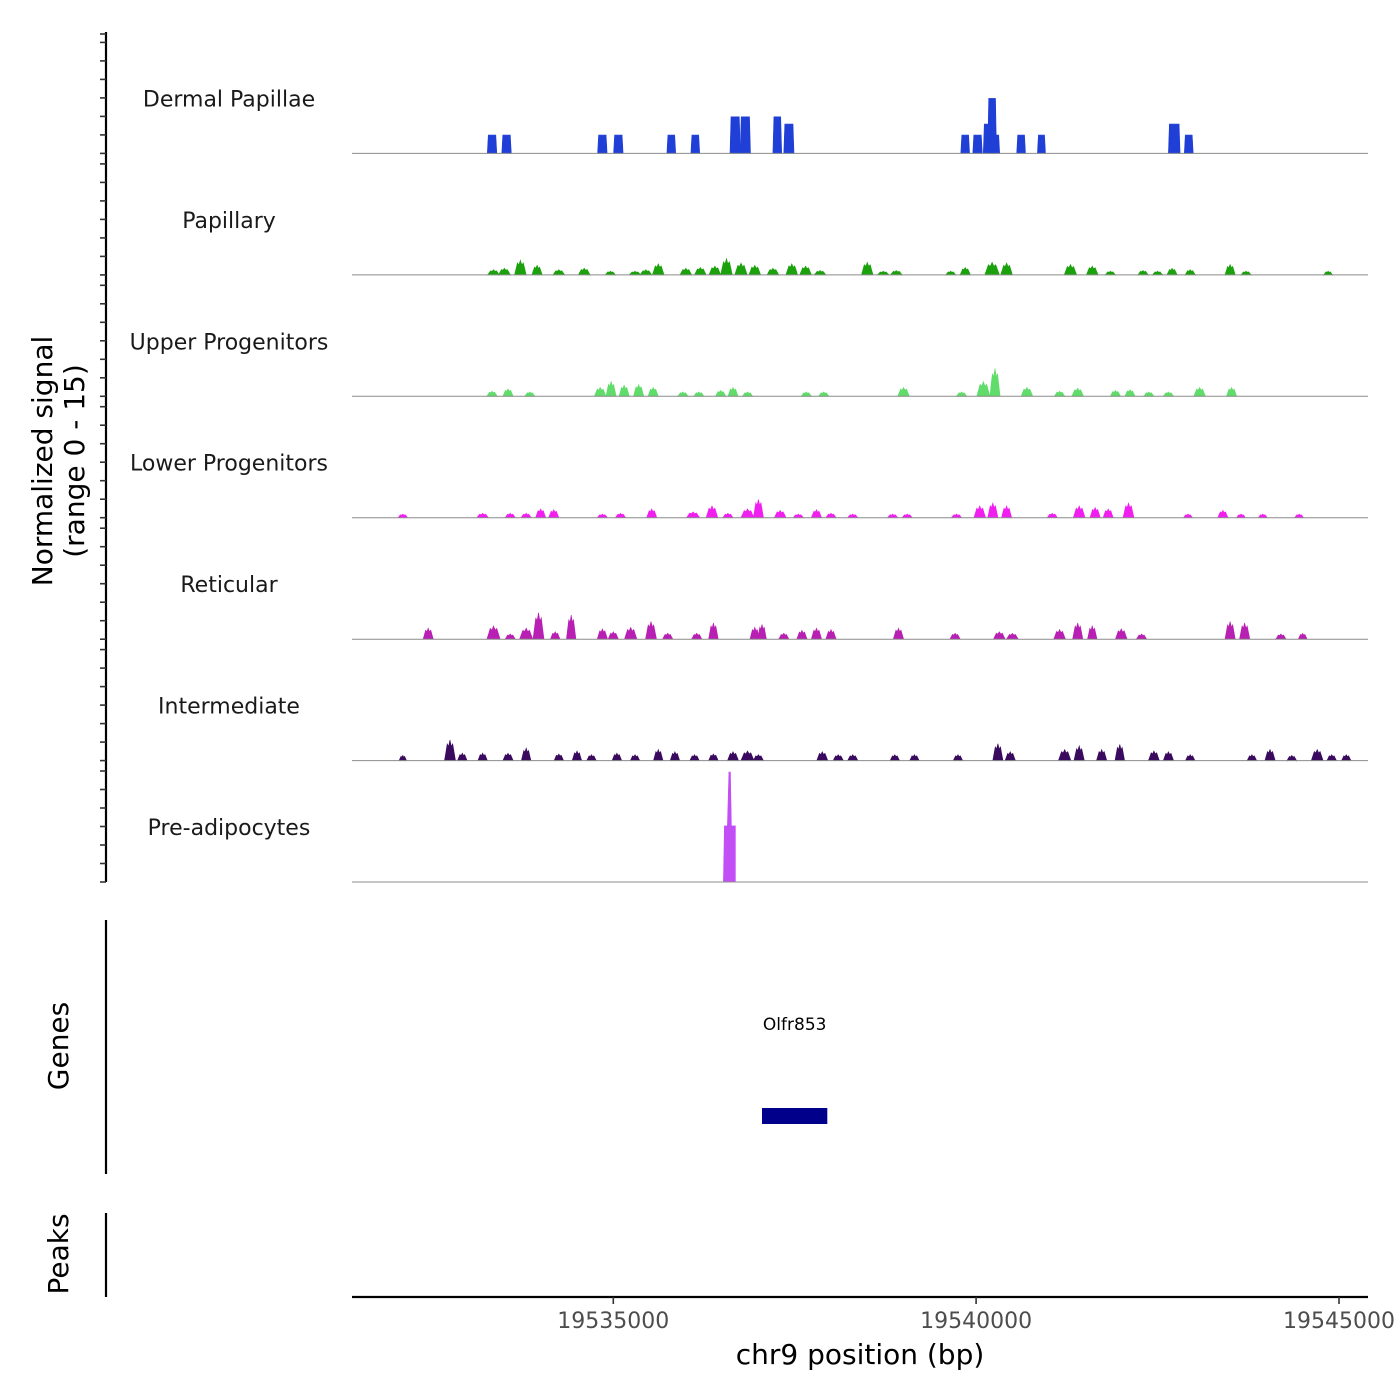 Image resolution: width=1400 pixels, height=1400 pixels. What do you see at coordinates (873, 1314) in the screenshot?
I see `x-axis: 19535000 19540000 19545000` at bounding box center [873, 1314].